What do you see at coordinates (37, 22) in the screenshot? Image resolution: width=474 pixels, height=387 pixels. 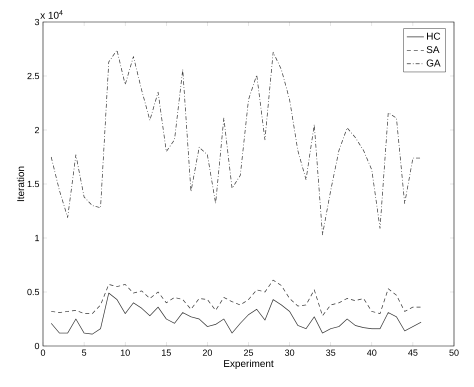 I see `y-tick-label: 3` at bounding box center [37, 22].